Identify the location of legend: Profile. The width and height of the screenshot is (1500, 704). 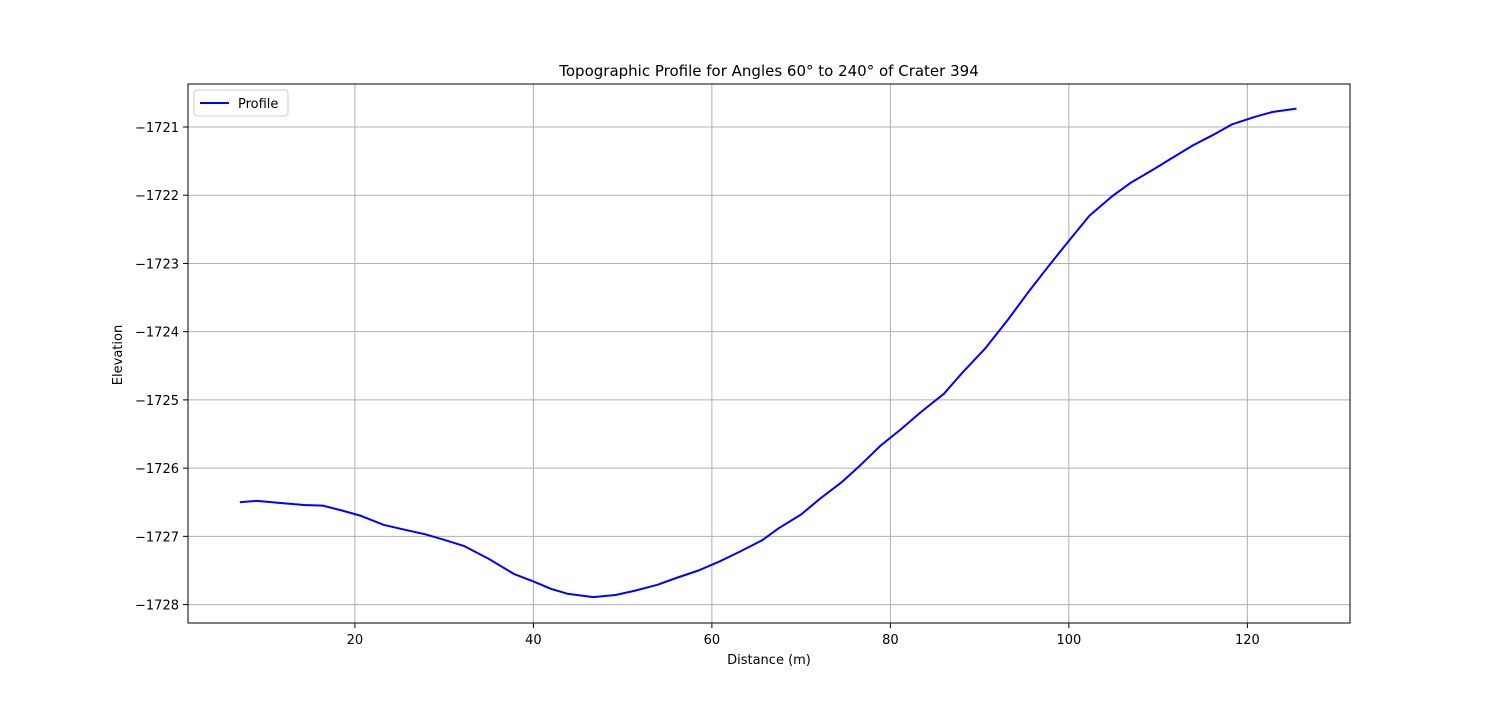
(241, 103).